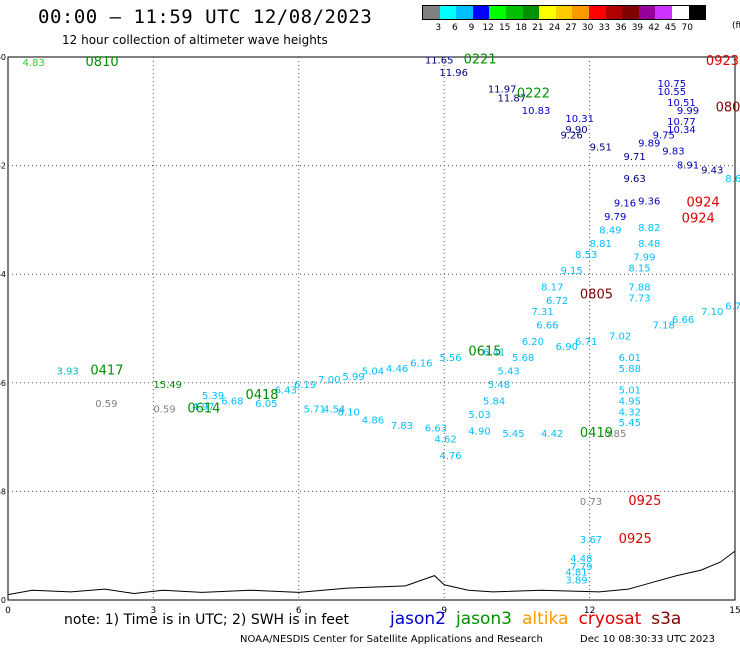 The image size is (740, 650). I want to click on colorbar-unit: (ft), so click(736, 26).